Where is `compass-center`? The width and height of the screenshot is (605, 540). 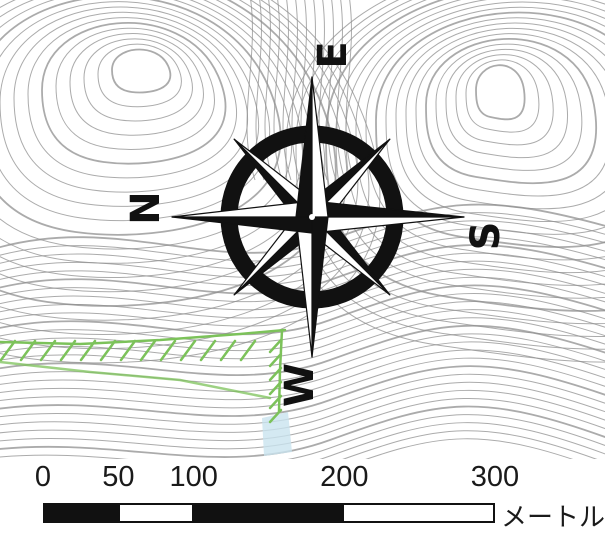
compass-center is located at coordinates (312, 217).